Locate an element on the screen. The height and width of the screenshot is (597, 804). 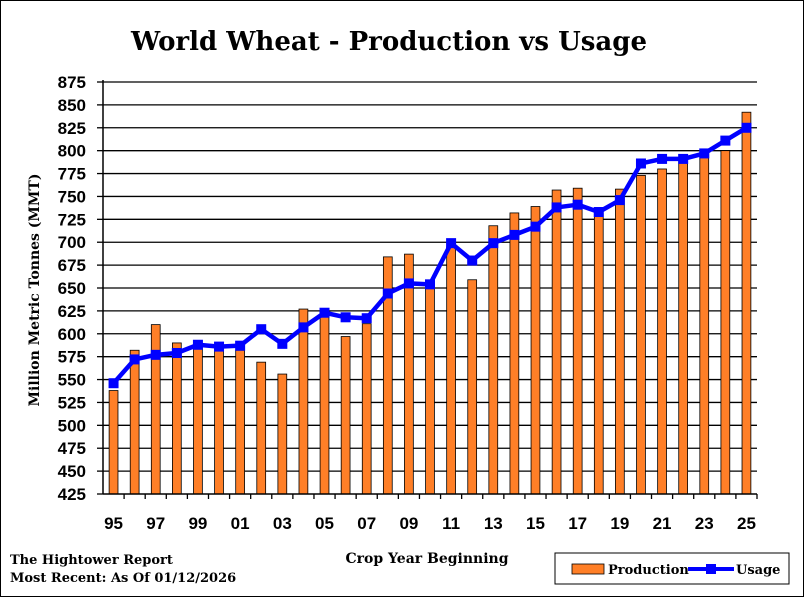
y-tick-label-650: 650 is located at coordinates (72, 288).